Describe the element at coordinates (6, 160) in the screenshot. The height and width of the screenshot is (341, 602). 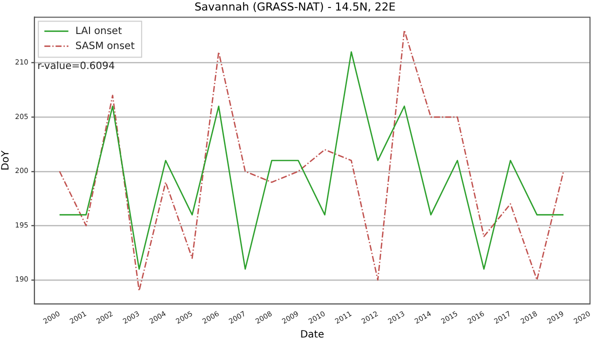
I see `y-axis-title: DoY` at that location.